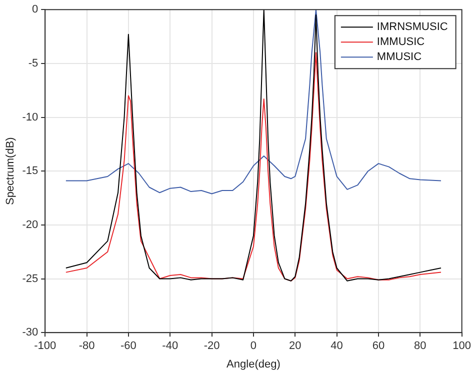 Image resolution: width=474 pixels, height=375 pixels. What do you see at coordinates (170, 346) in the screenshot?
I see `x-tick-label: -40` at bounding box center [170, 346].